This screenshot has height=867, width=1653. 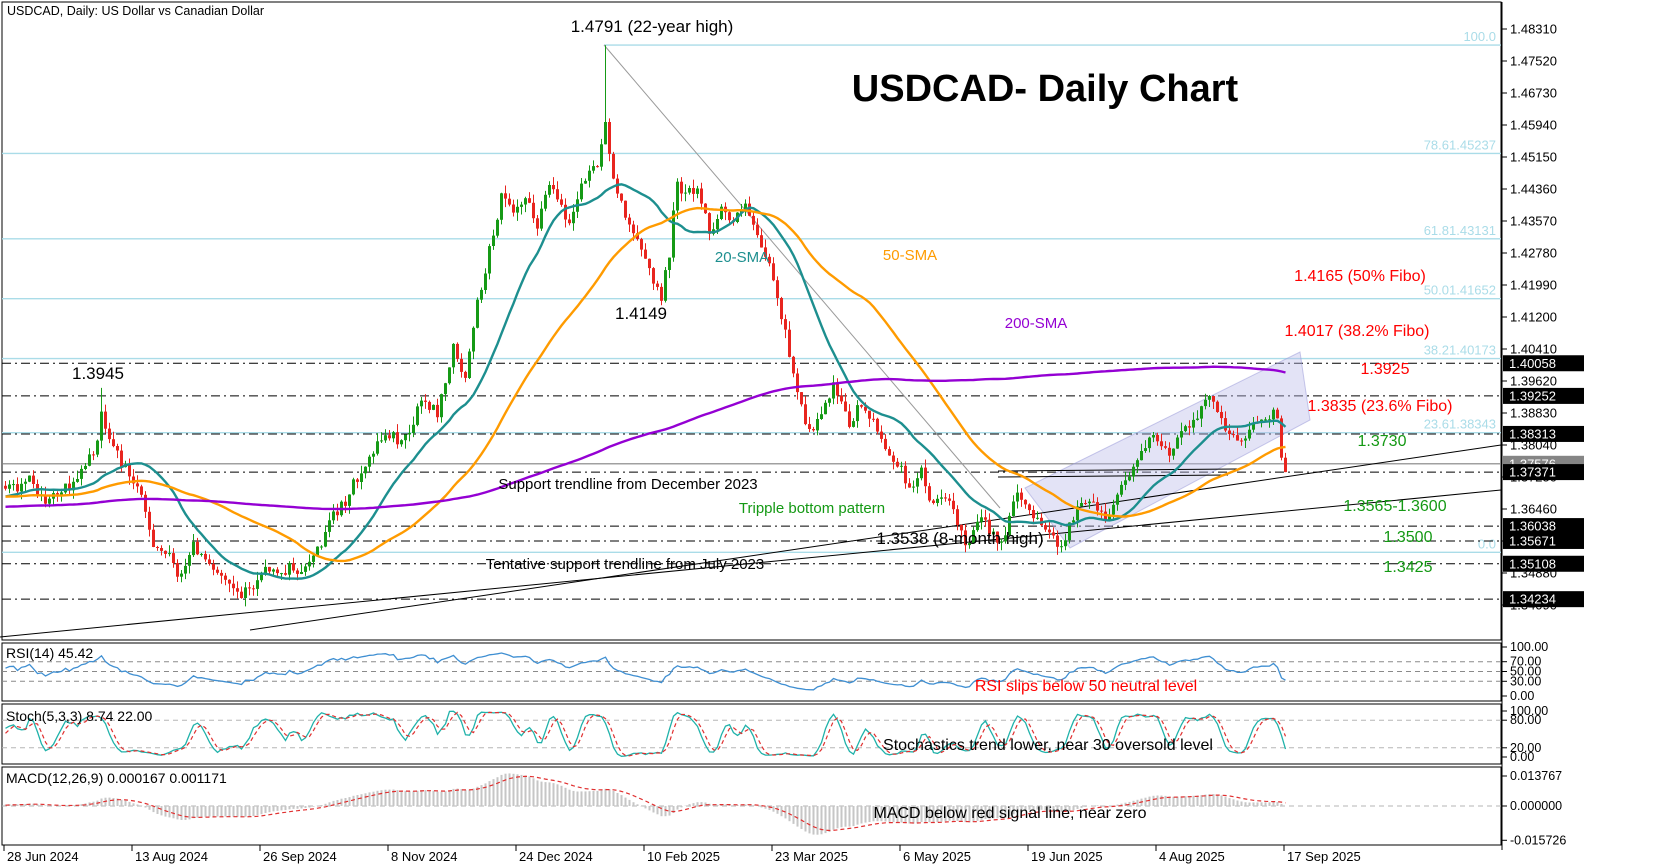 What do you see at coordinates (1192, 856) in the screenshot?
I see `date-label: 4 Aug 2025` at bounding box center [1192, 856].